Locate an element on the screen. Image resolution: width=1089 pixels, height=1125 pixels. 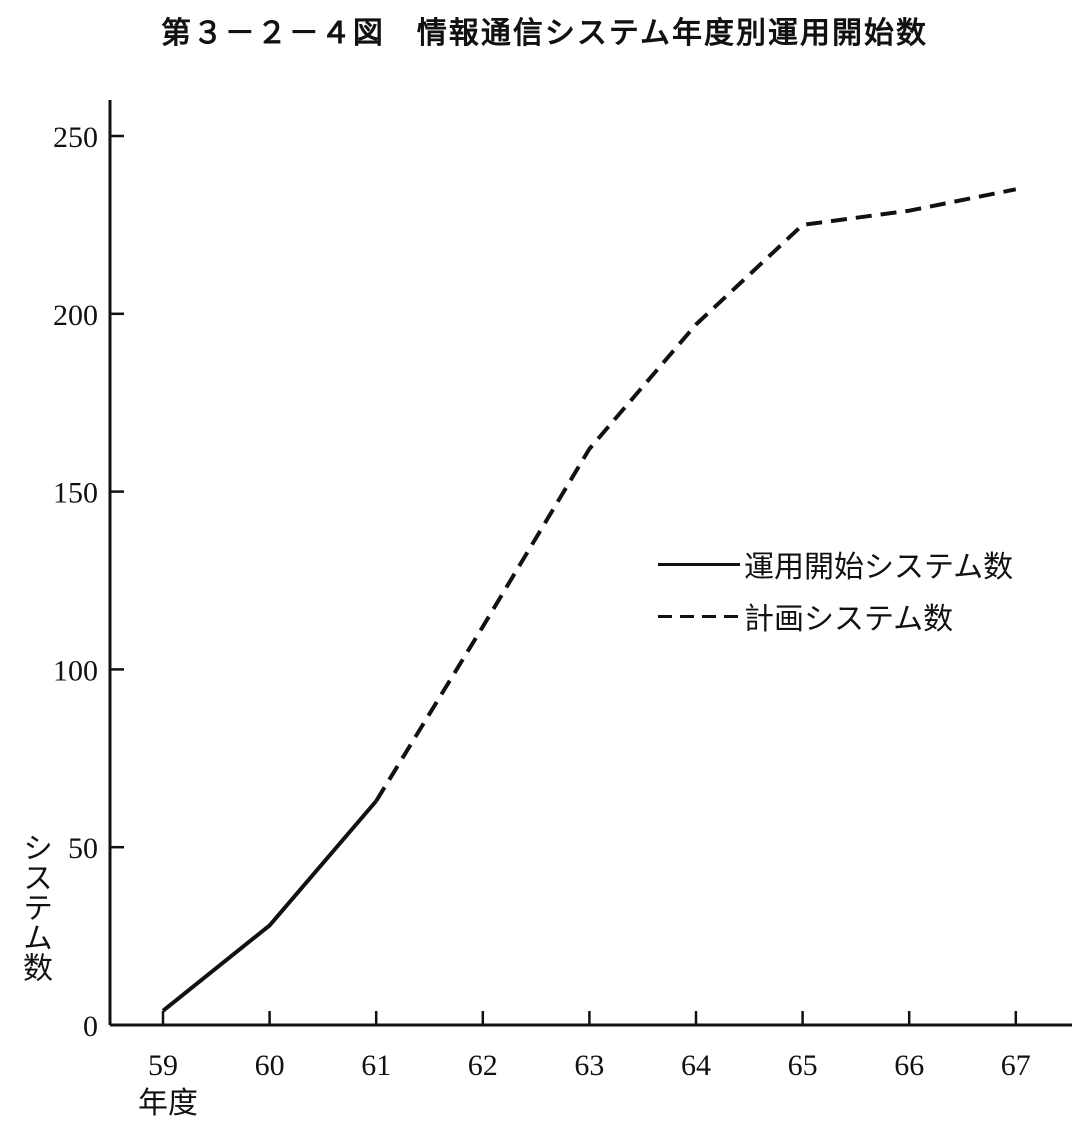
x-tick-label: 59 is located at coordinates (163, 1065).